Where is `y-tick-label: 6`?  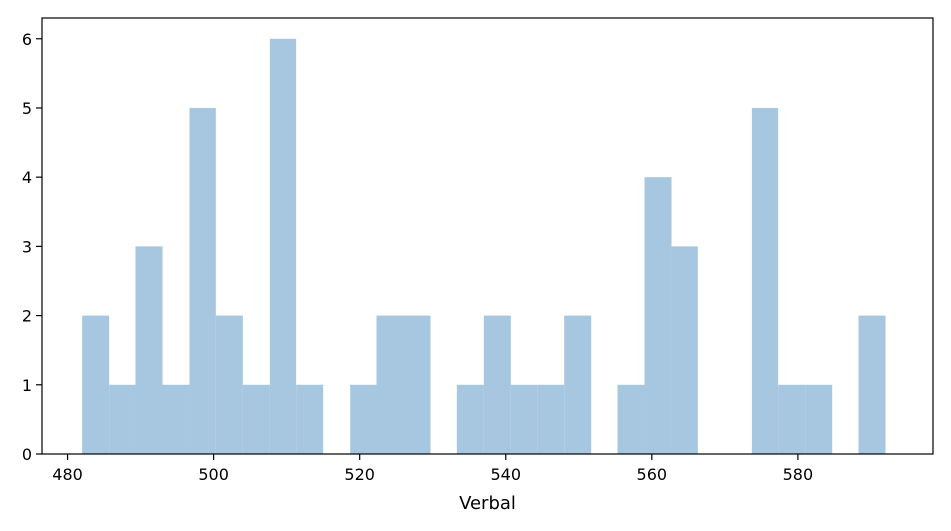 y-tick-label: 6 is located at coordinates (27, 39).